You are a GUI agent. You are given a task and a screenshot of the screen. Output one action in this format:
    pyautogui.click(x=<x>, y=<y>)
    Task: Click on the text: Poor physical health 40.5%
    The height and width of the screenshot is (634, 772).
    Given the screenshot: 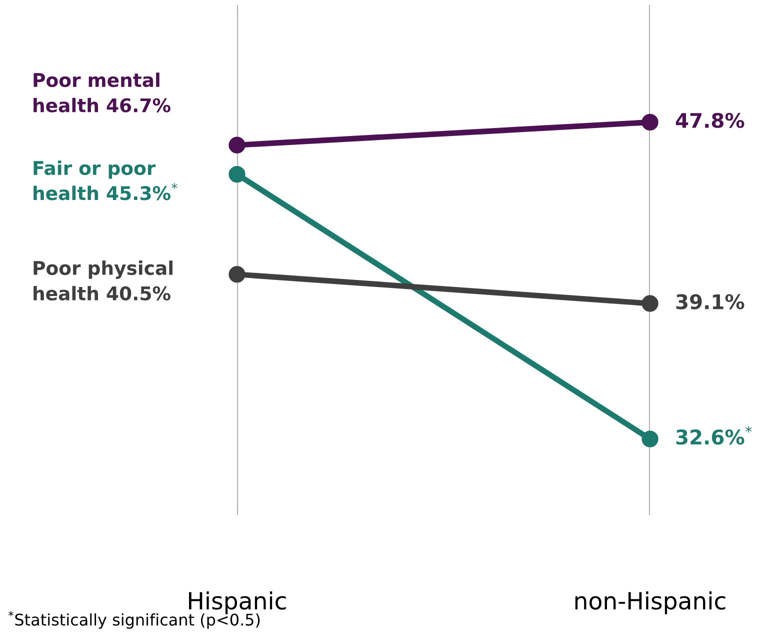 What is the action you would take?
    pyautogui.click(x=103, y=280)
    